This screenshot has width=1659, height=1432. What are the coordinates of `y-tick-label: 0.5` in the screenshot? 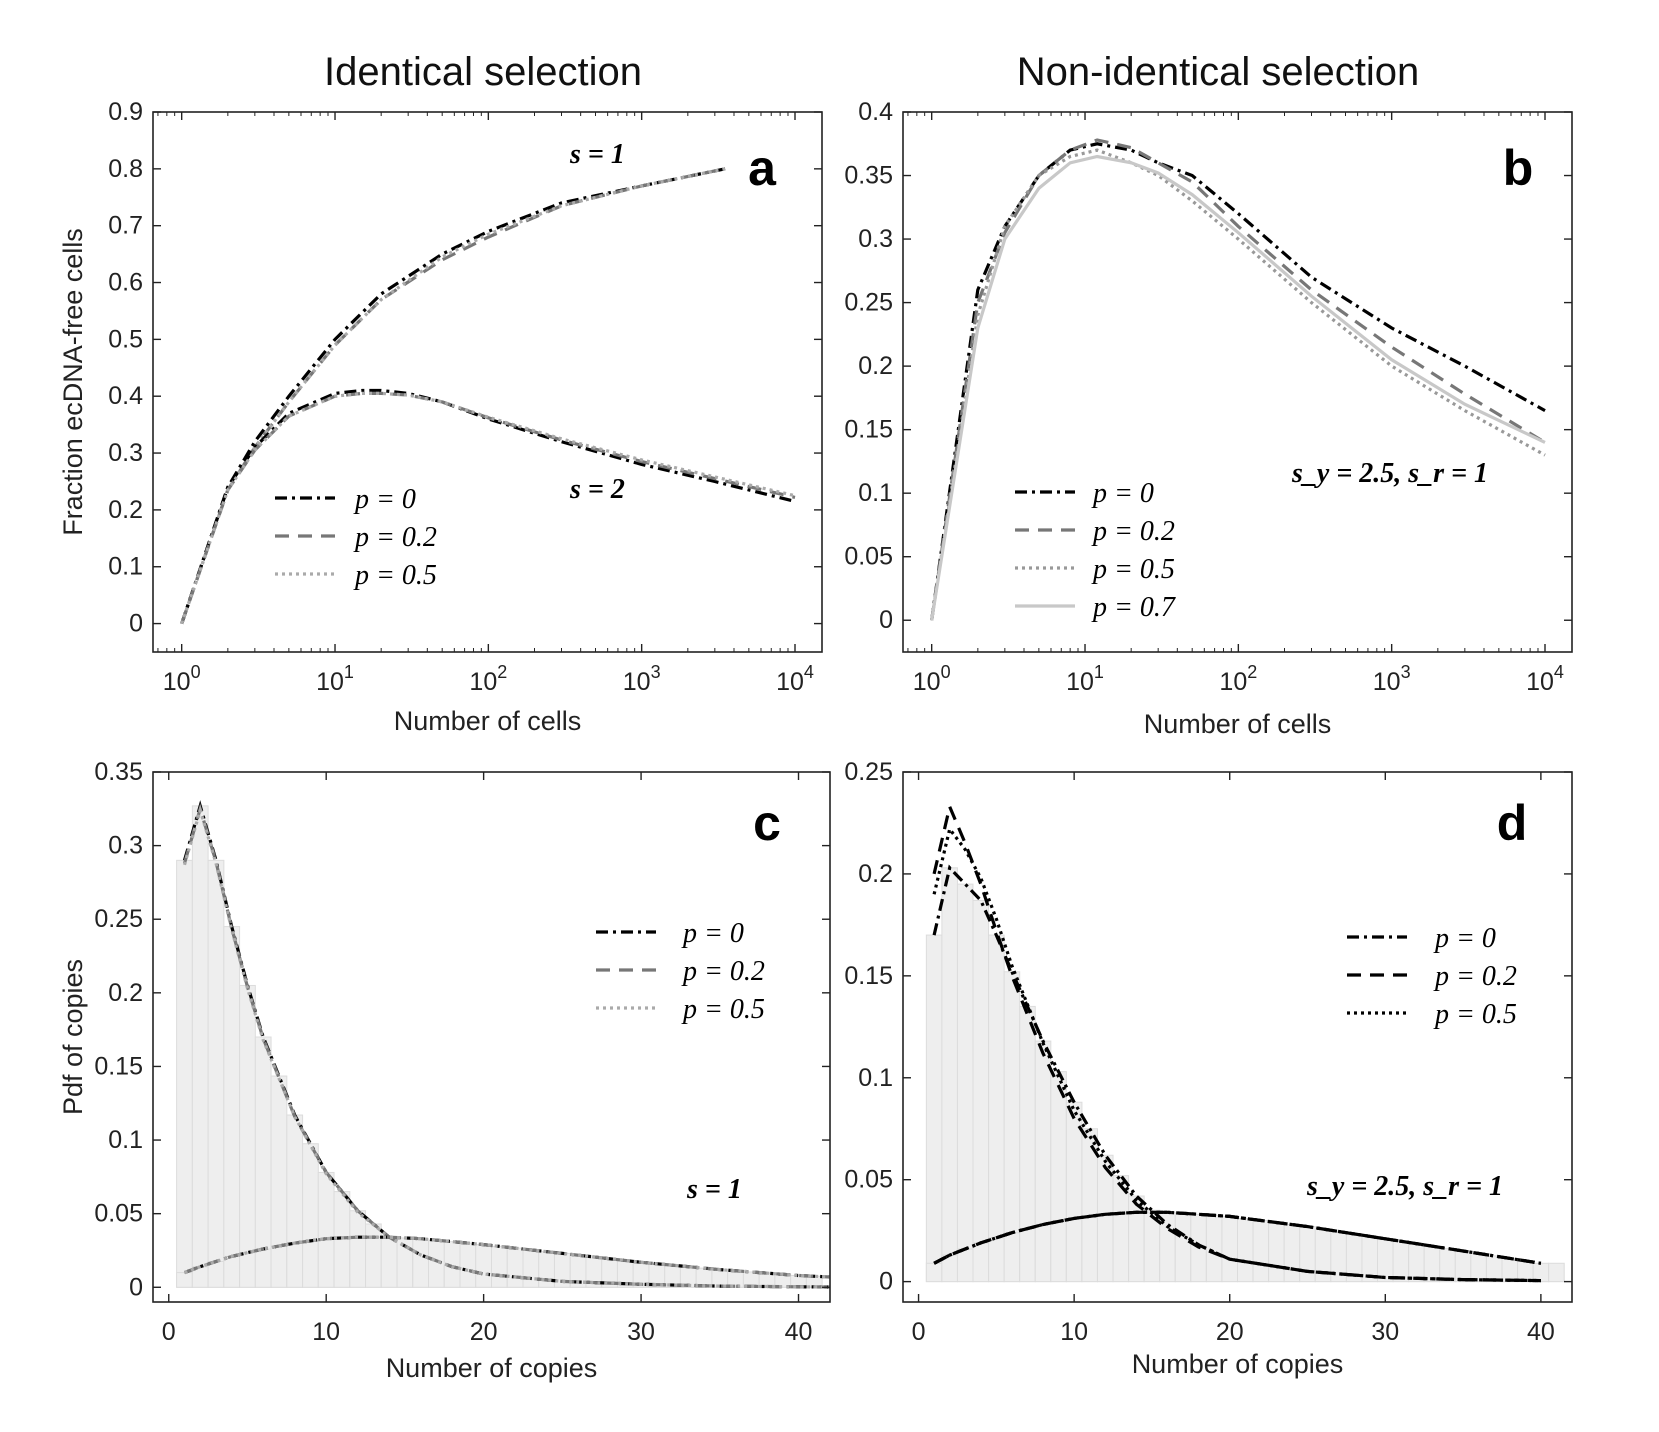 It's located at (125, 339).